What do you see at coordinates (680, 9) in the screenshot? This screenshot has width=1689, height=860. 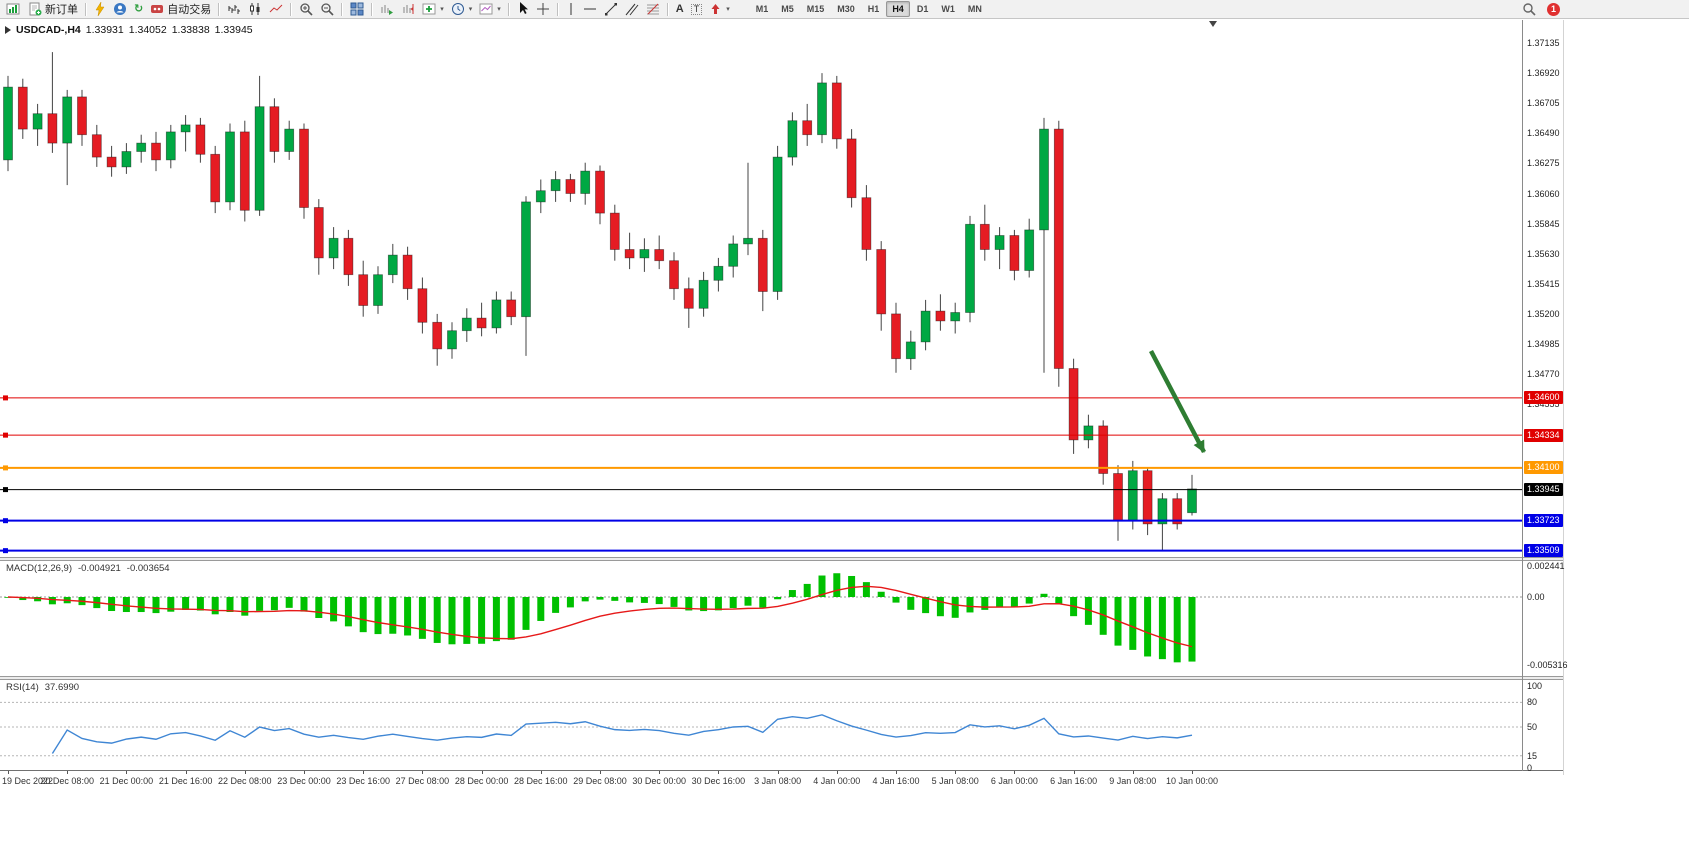 I see `text-tool-button: A` at bounding box center [680, 9].